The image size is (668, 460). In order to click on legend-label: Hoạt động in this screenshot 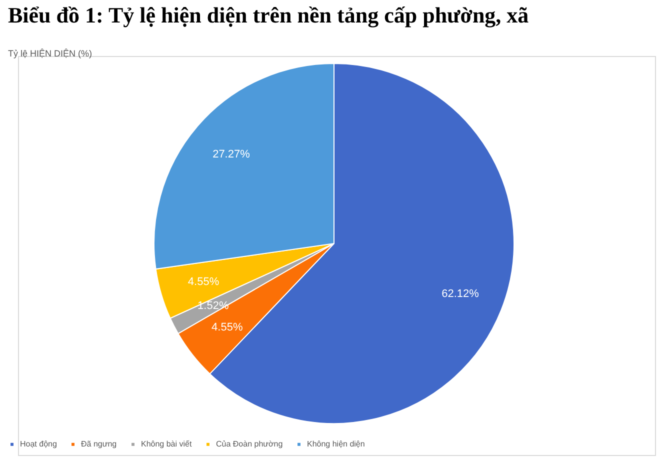, I will do `click(38, 443)`.